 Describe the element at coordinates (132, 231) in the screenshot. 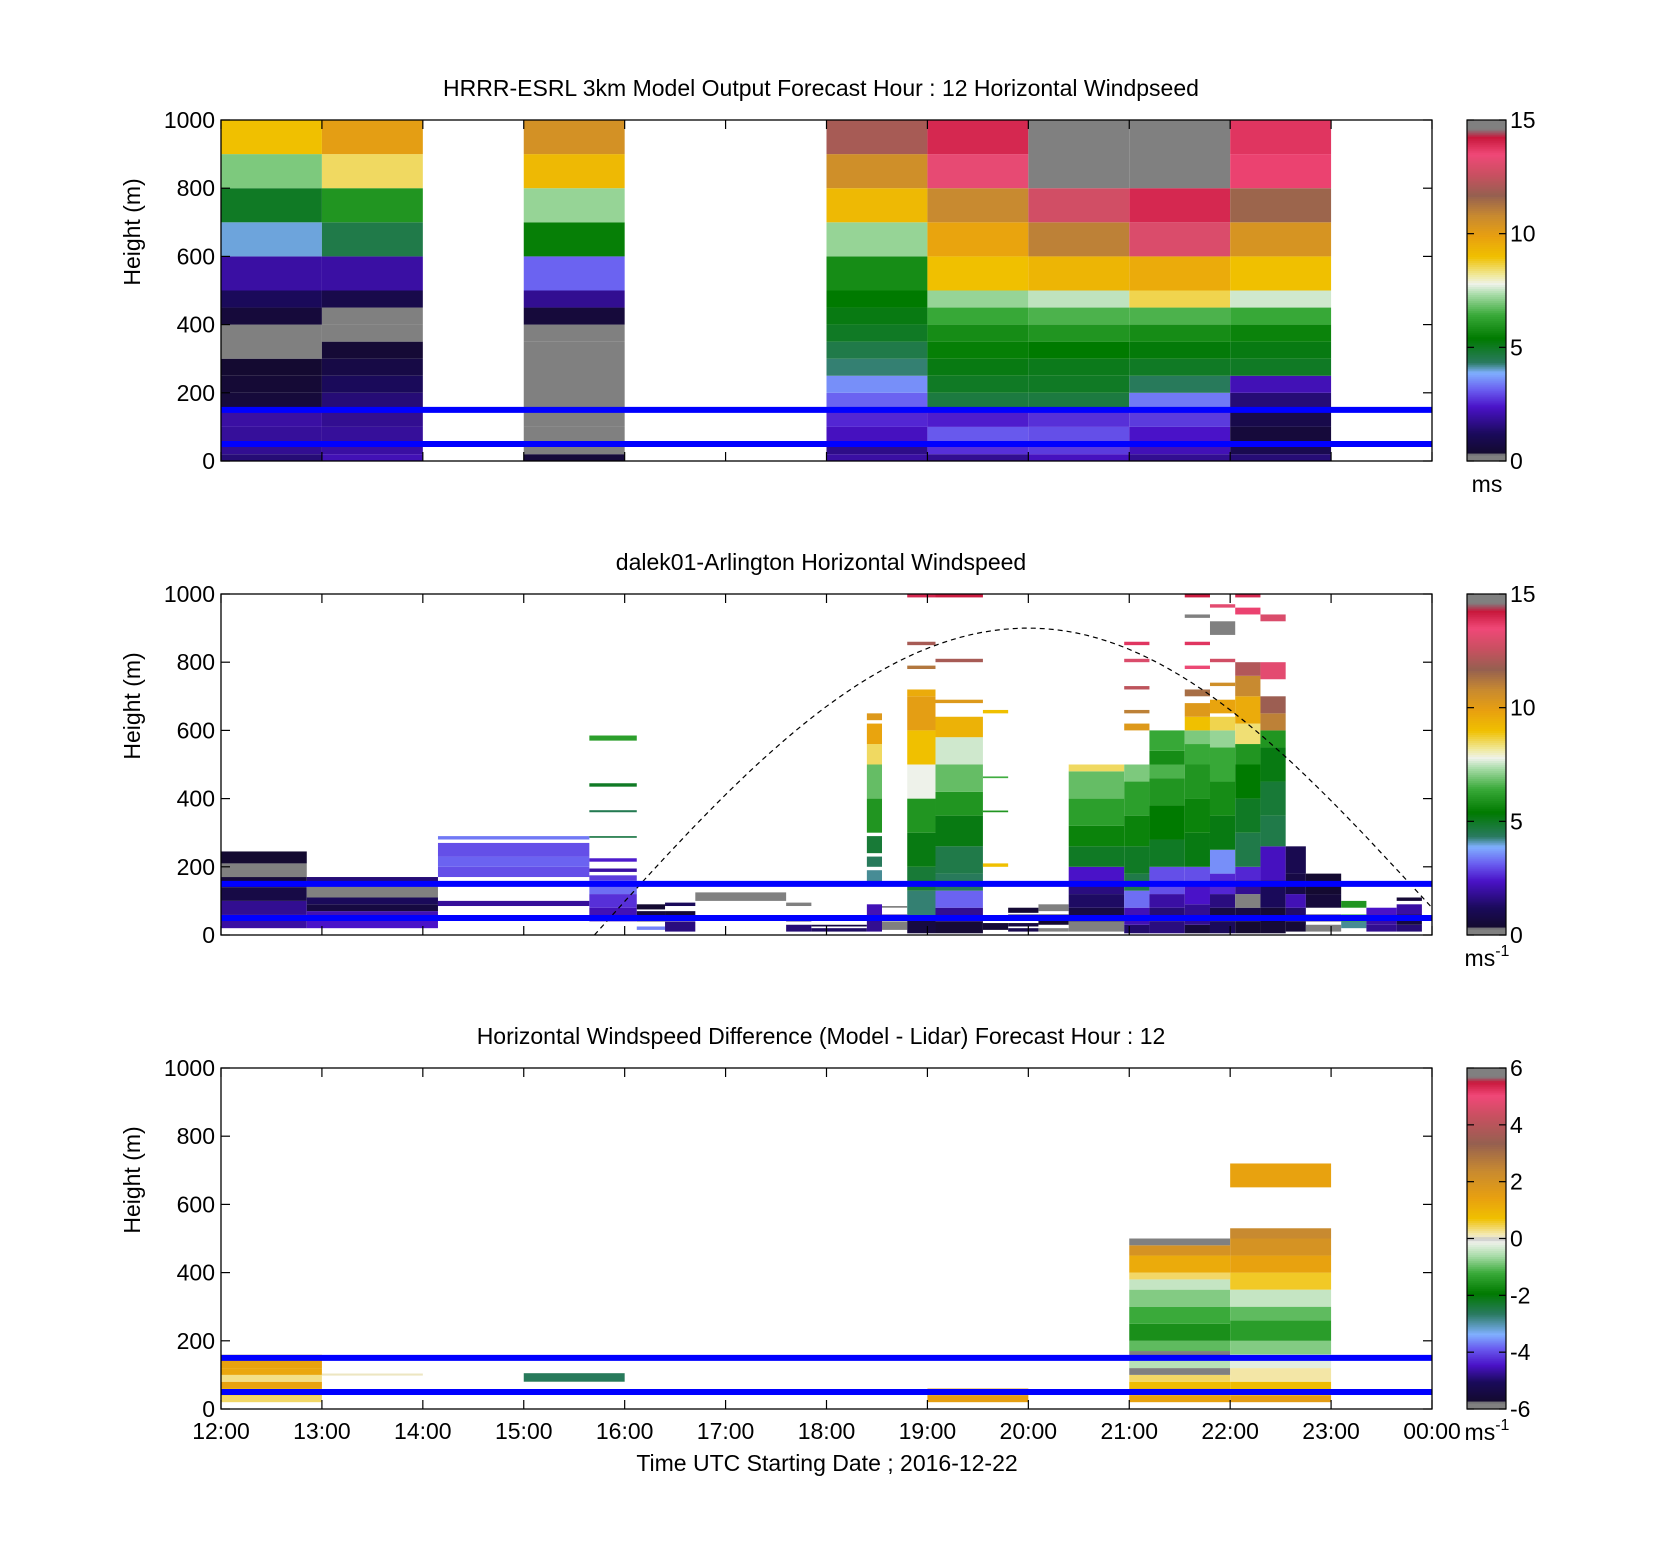

I see `y-axis-label: Height (m)` at that location.